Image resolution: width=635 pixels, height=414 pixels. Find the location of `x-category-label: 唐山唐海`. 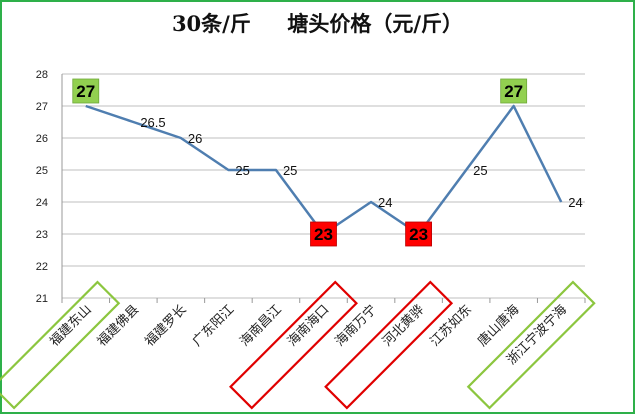

x-category-label: 唐山唐海 is located at coordinates (498, 326).